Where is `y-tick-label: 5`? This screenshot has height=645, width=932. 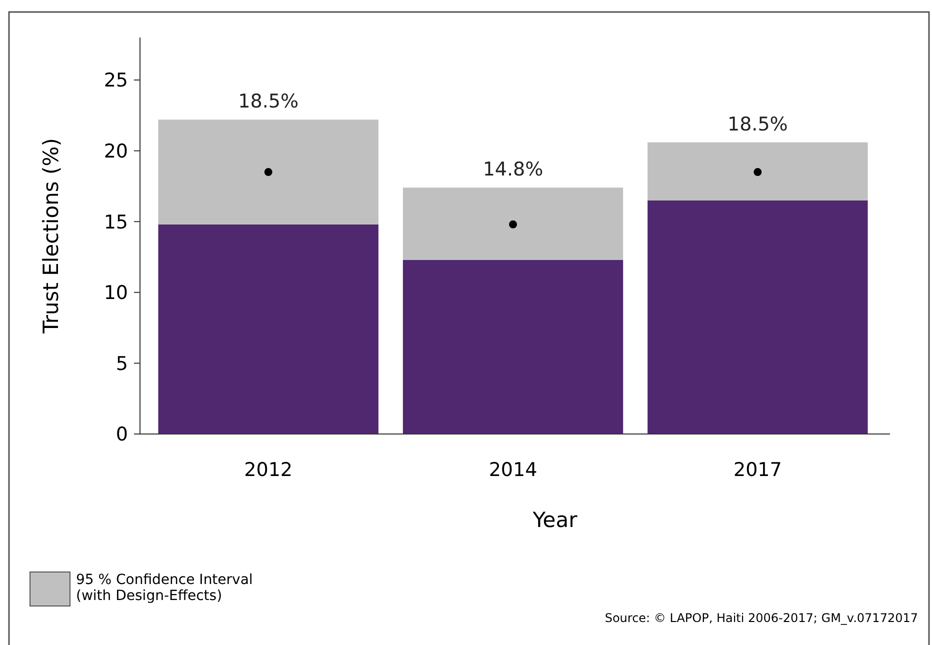 y-tick-label: 5 is located at coordinates (122, 363).